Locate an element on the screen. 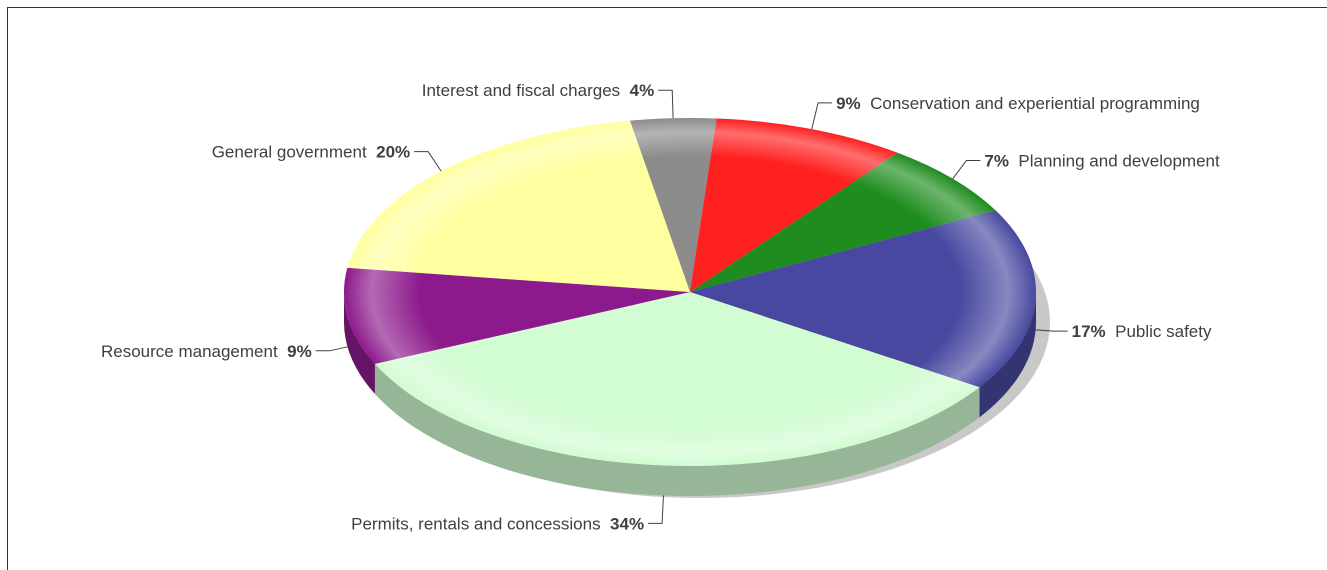 This screenshot has width=1327, height=570. slice-label-resource-management: Resource management 9% is located at coordinates (206, 351).